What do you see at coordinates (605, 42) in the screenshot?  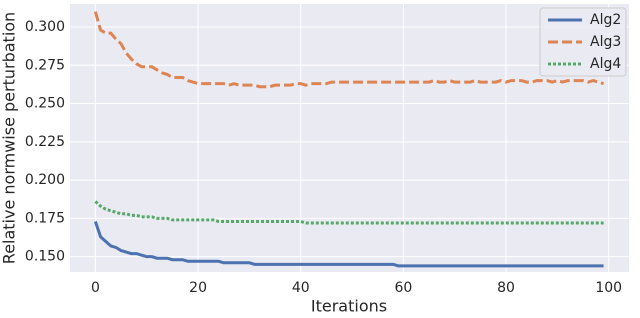 I see `legend-label: Alg3` at bounding box center [605, 42].